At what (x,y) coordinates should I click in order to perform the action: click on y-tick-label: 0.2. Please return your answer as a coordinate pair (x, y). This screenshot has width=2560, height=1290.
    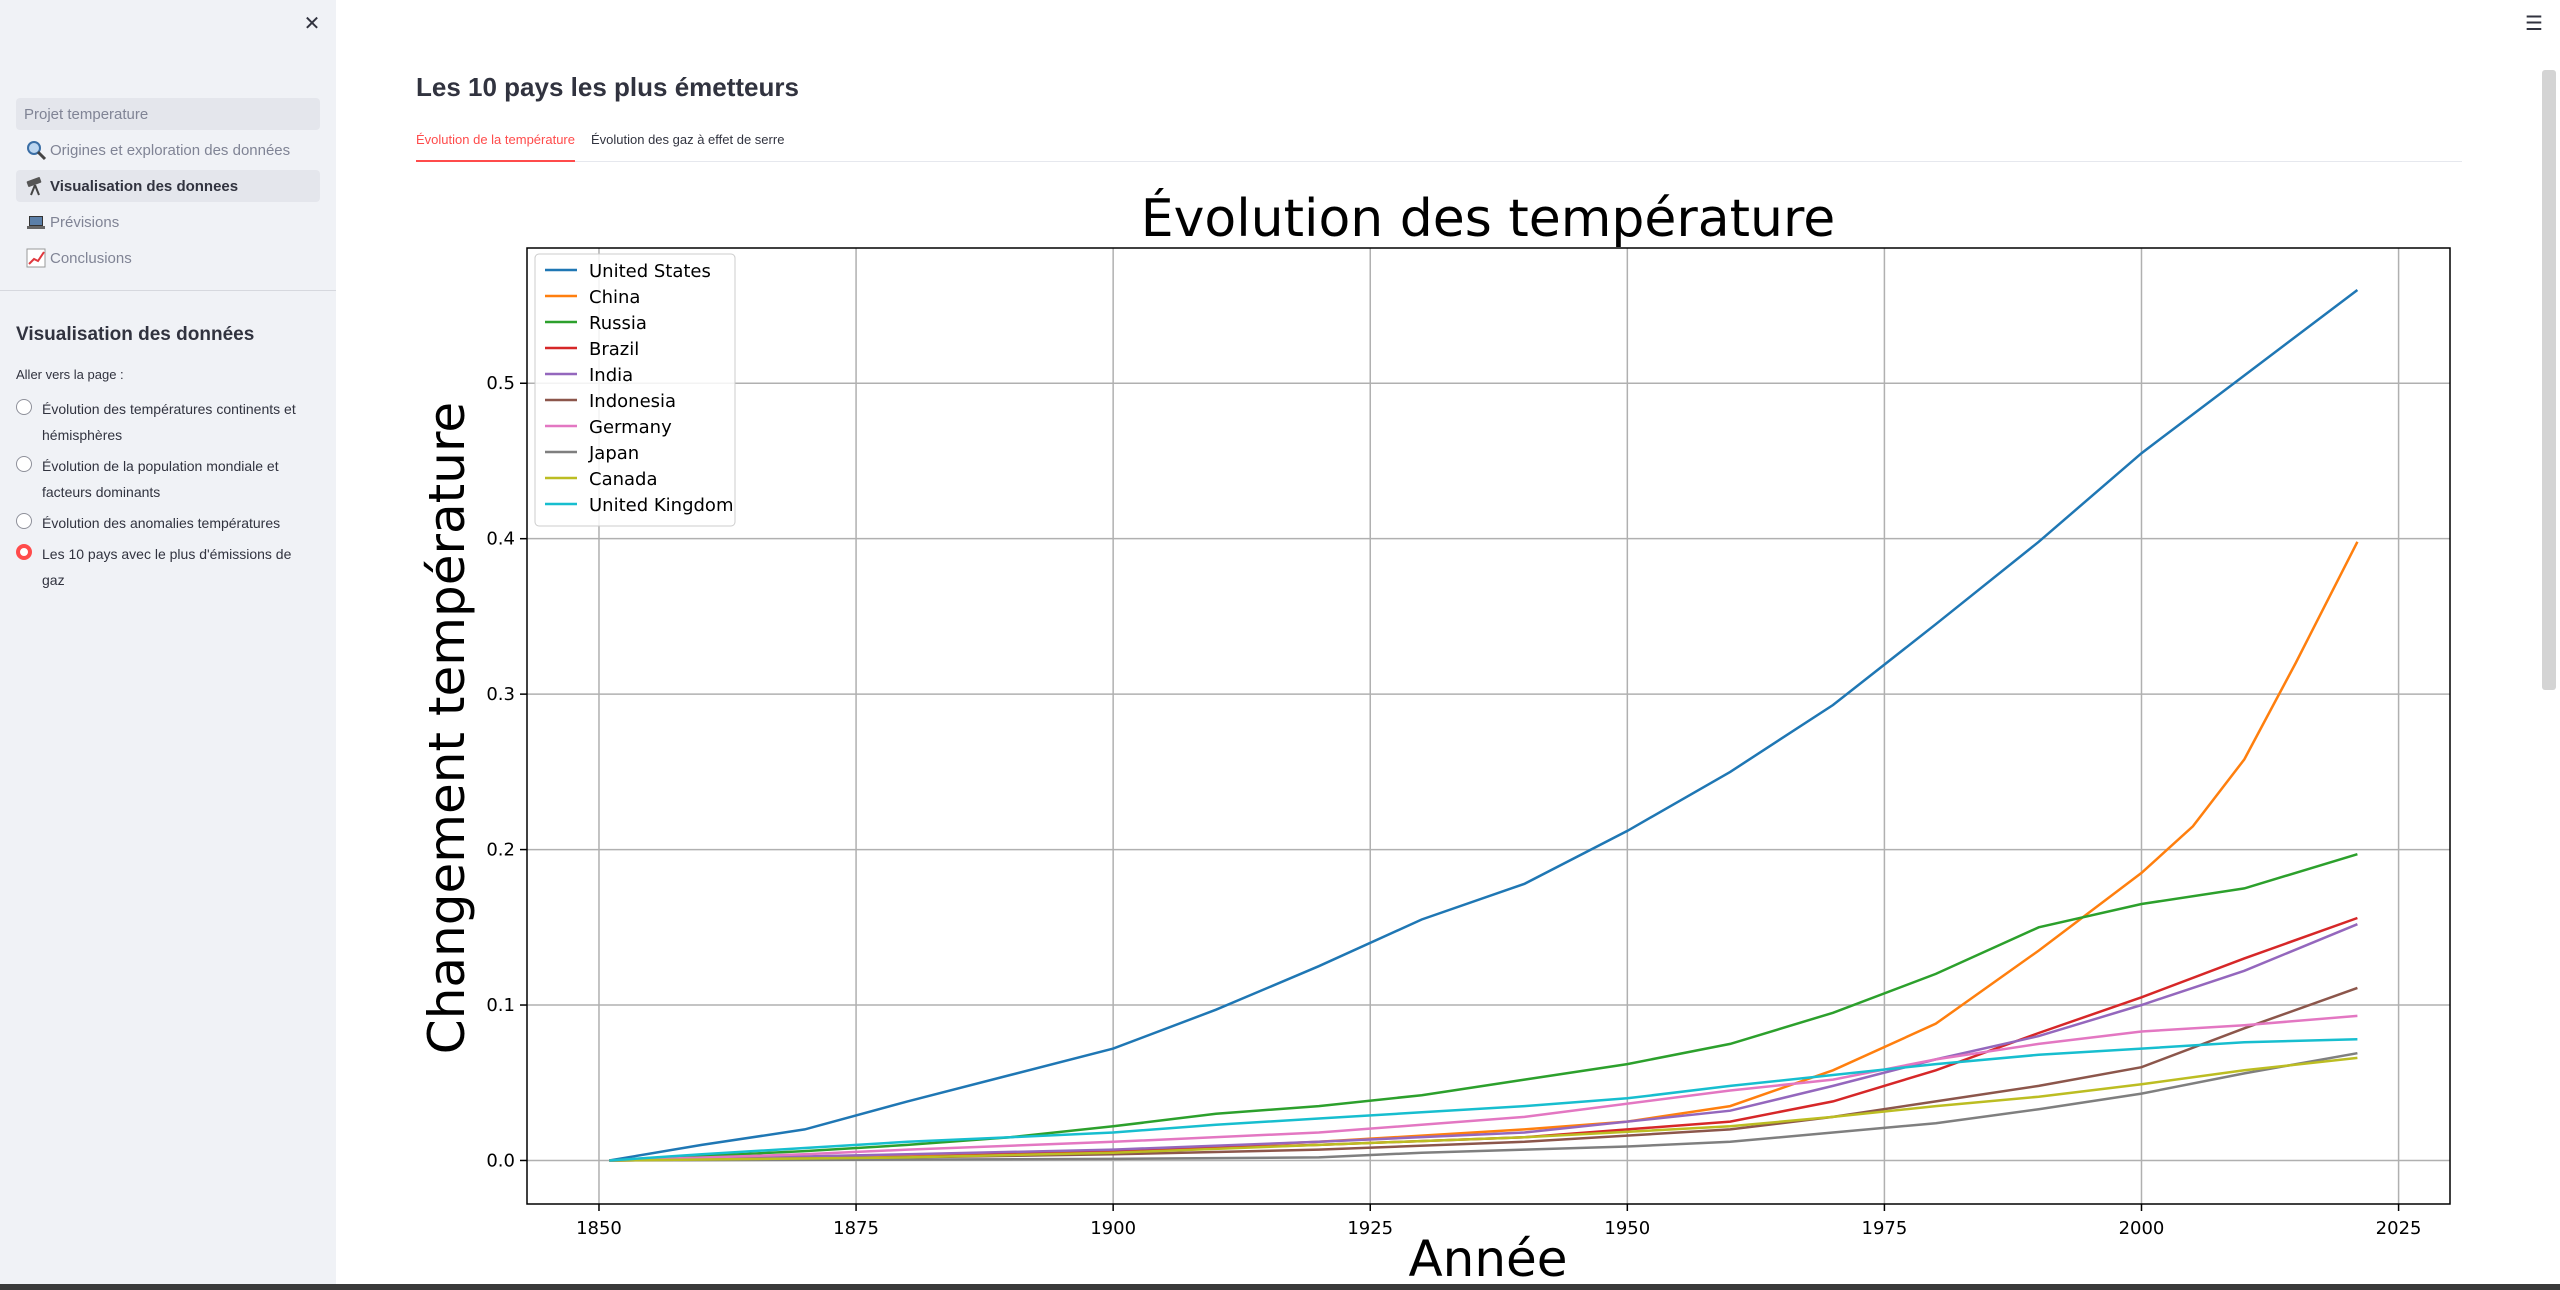
    Looking at the image, I should click on (500, 850).